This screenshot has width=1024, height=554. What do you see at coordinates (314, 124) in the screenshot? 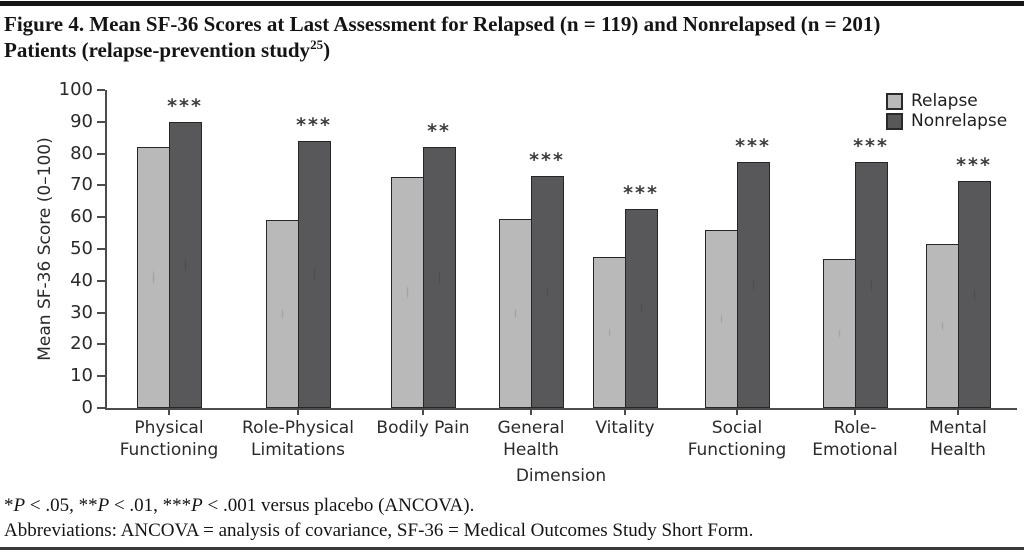
I see `significance-marker-1: ***` at bounding box center [314, 124].